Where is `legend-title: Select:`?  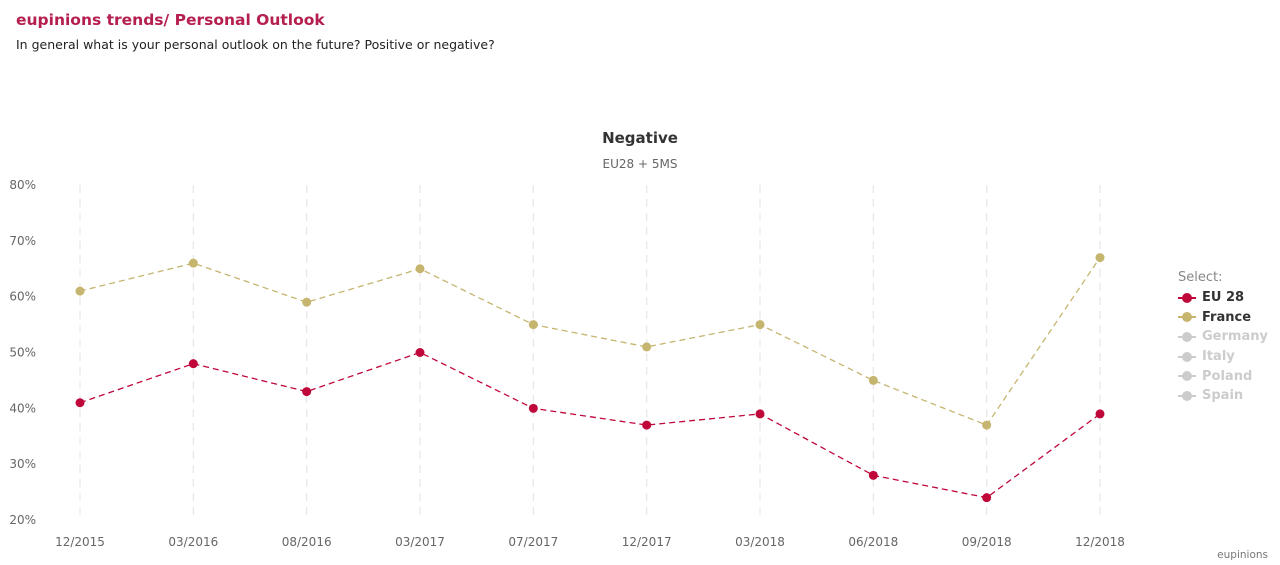
legend-title: Select: is located at coordinates (1200, 277).